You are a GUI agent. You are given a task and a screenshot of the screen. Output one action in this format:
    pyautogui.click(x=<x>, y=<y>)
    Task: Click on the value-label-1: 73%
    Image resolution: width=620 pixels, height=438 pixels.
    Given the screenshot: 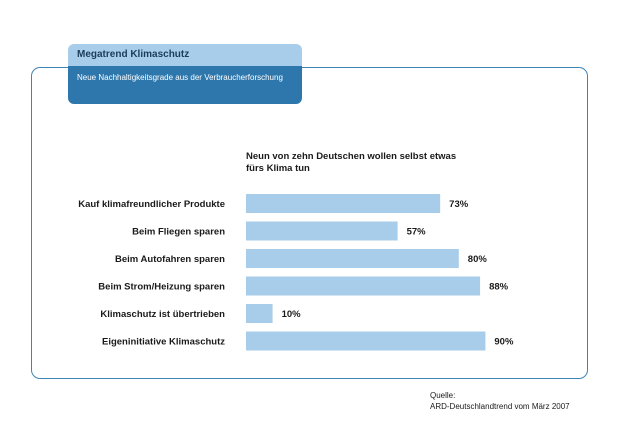 What is the action you would take?
    pyautogui.click(x=459, y=204)
    